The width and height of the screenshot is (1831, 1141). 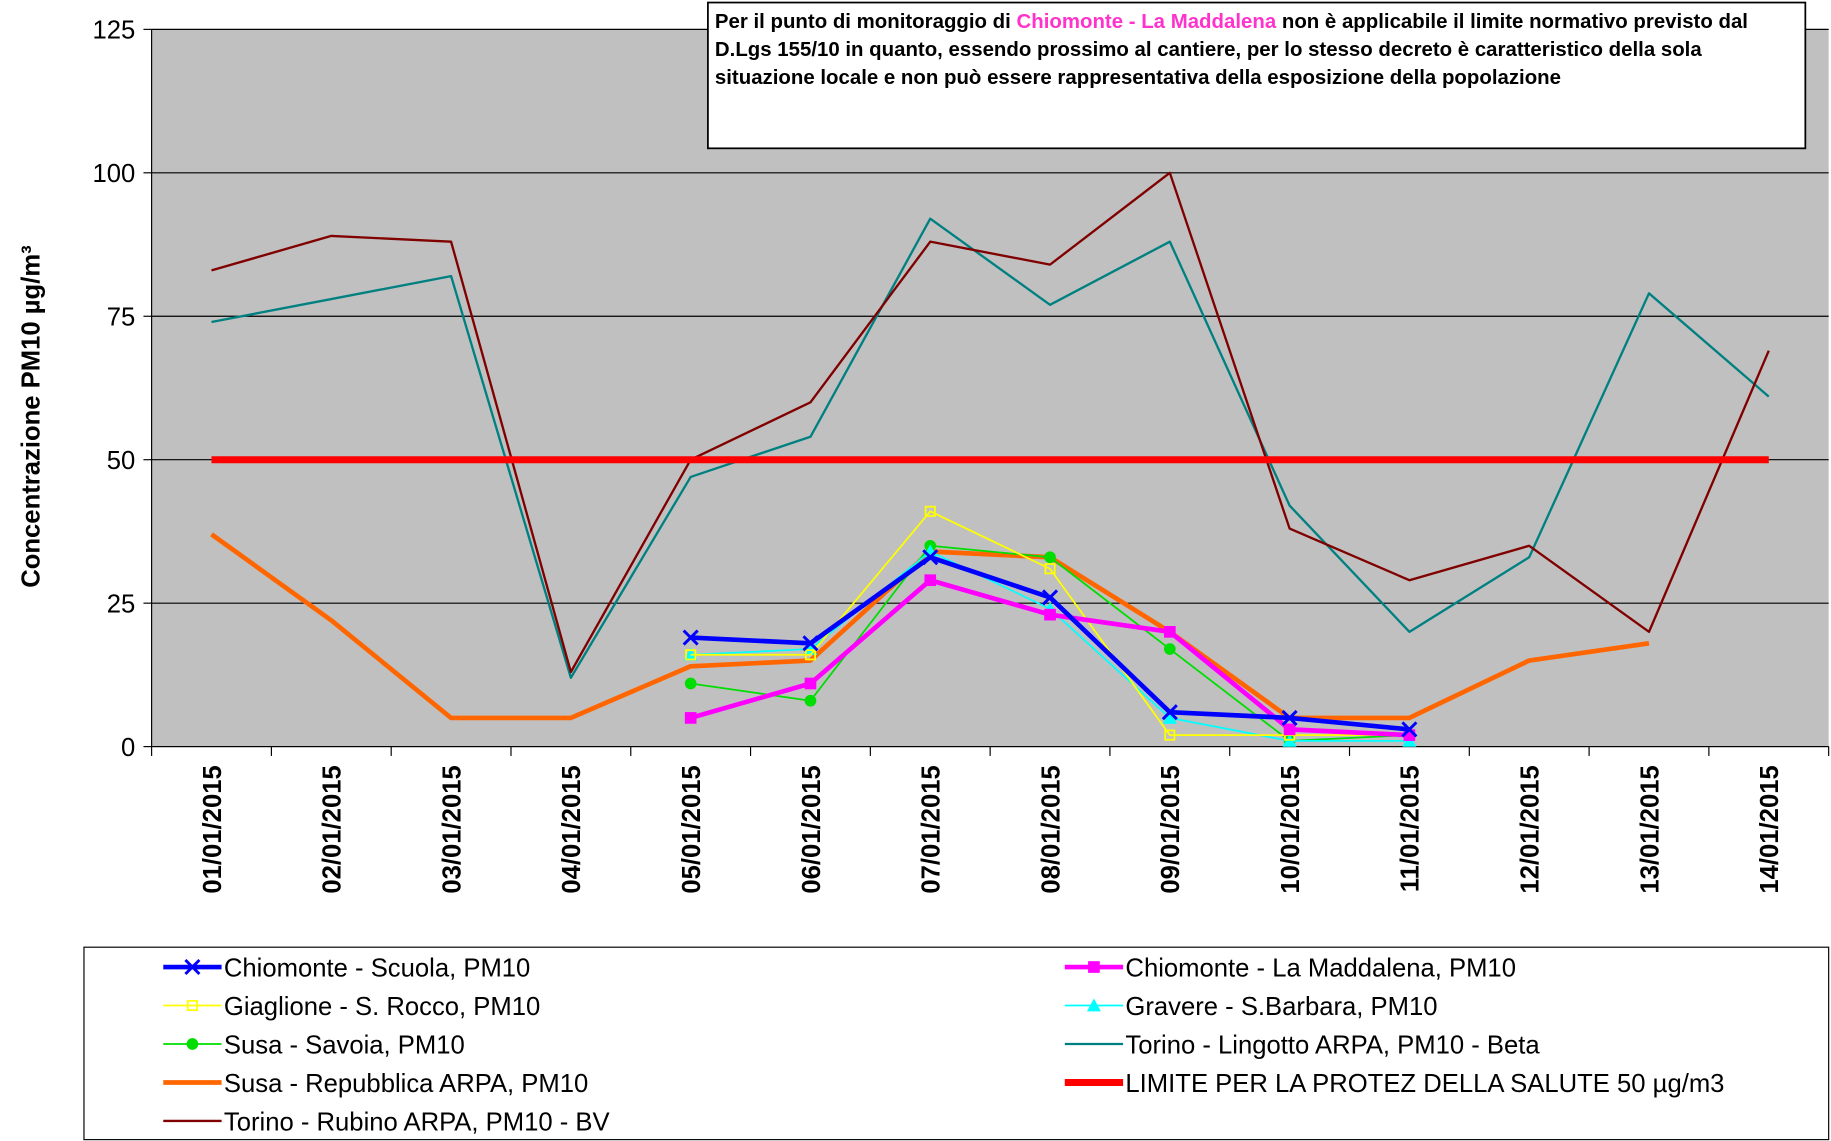 I want to click on x-tick-label: 03/01/2015, so click(x=452, y=829).